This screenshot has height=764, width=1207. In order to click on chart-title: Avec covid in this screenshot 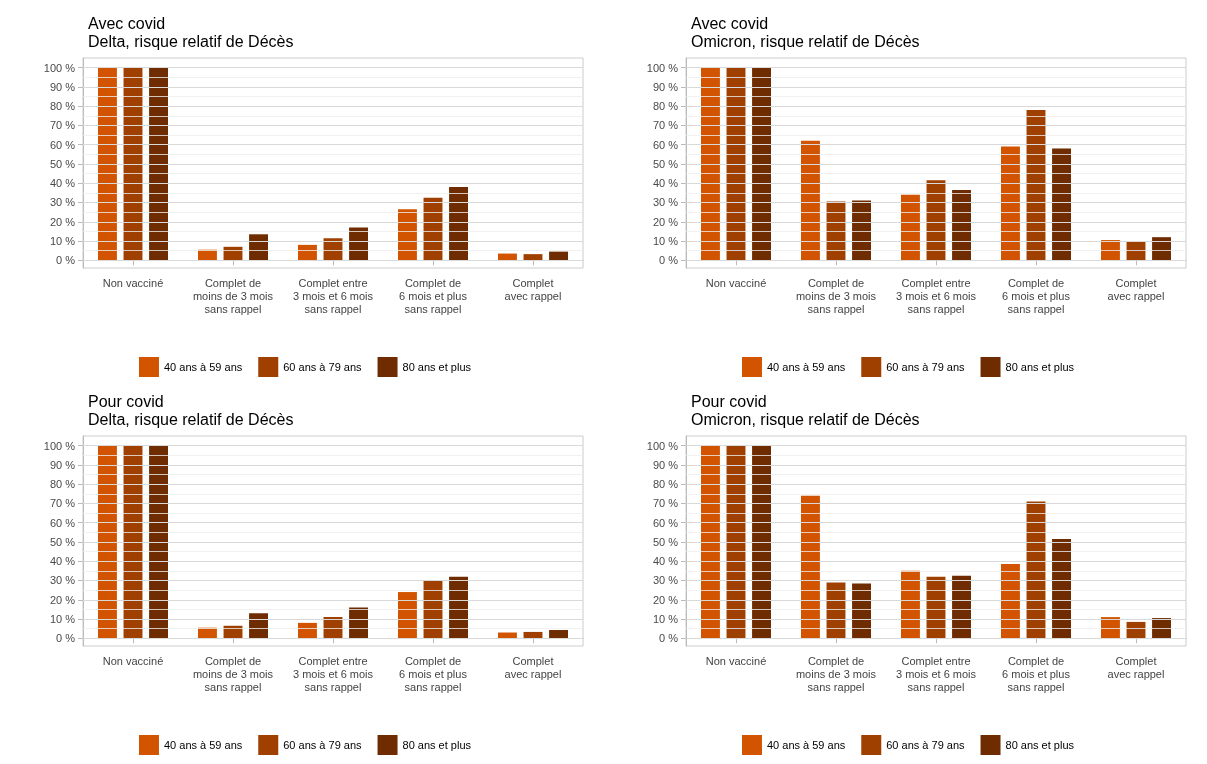, I will do `click(127, 23)`.